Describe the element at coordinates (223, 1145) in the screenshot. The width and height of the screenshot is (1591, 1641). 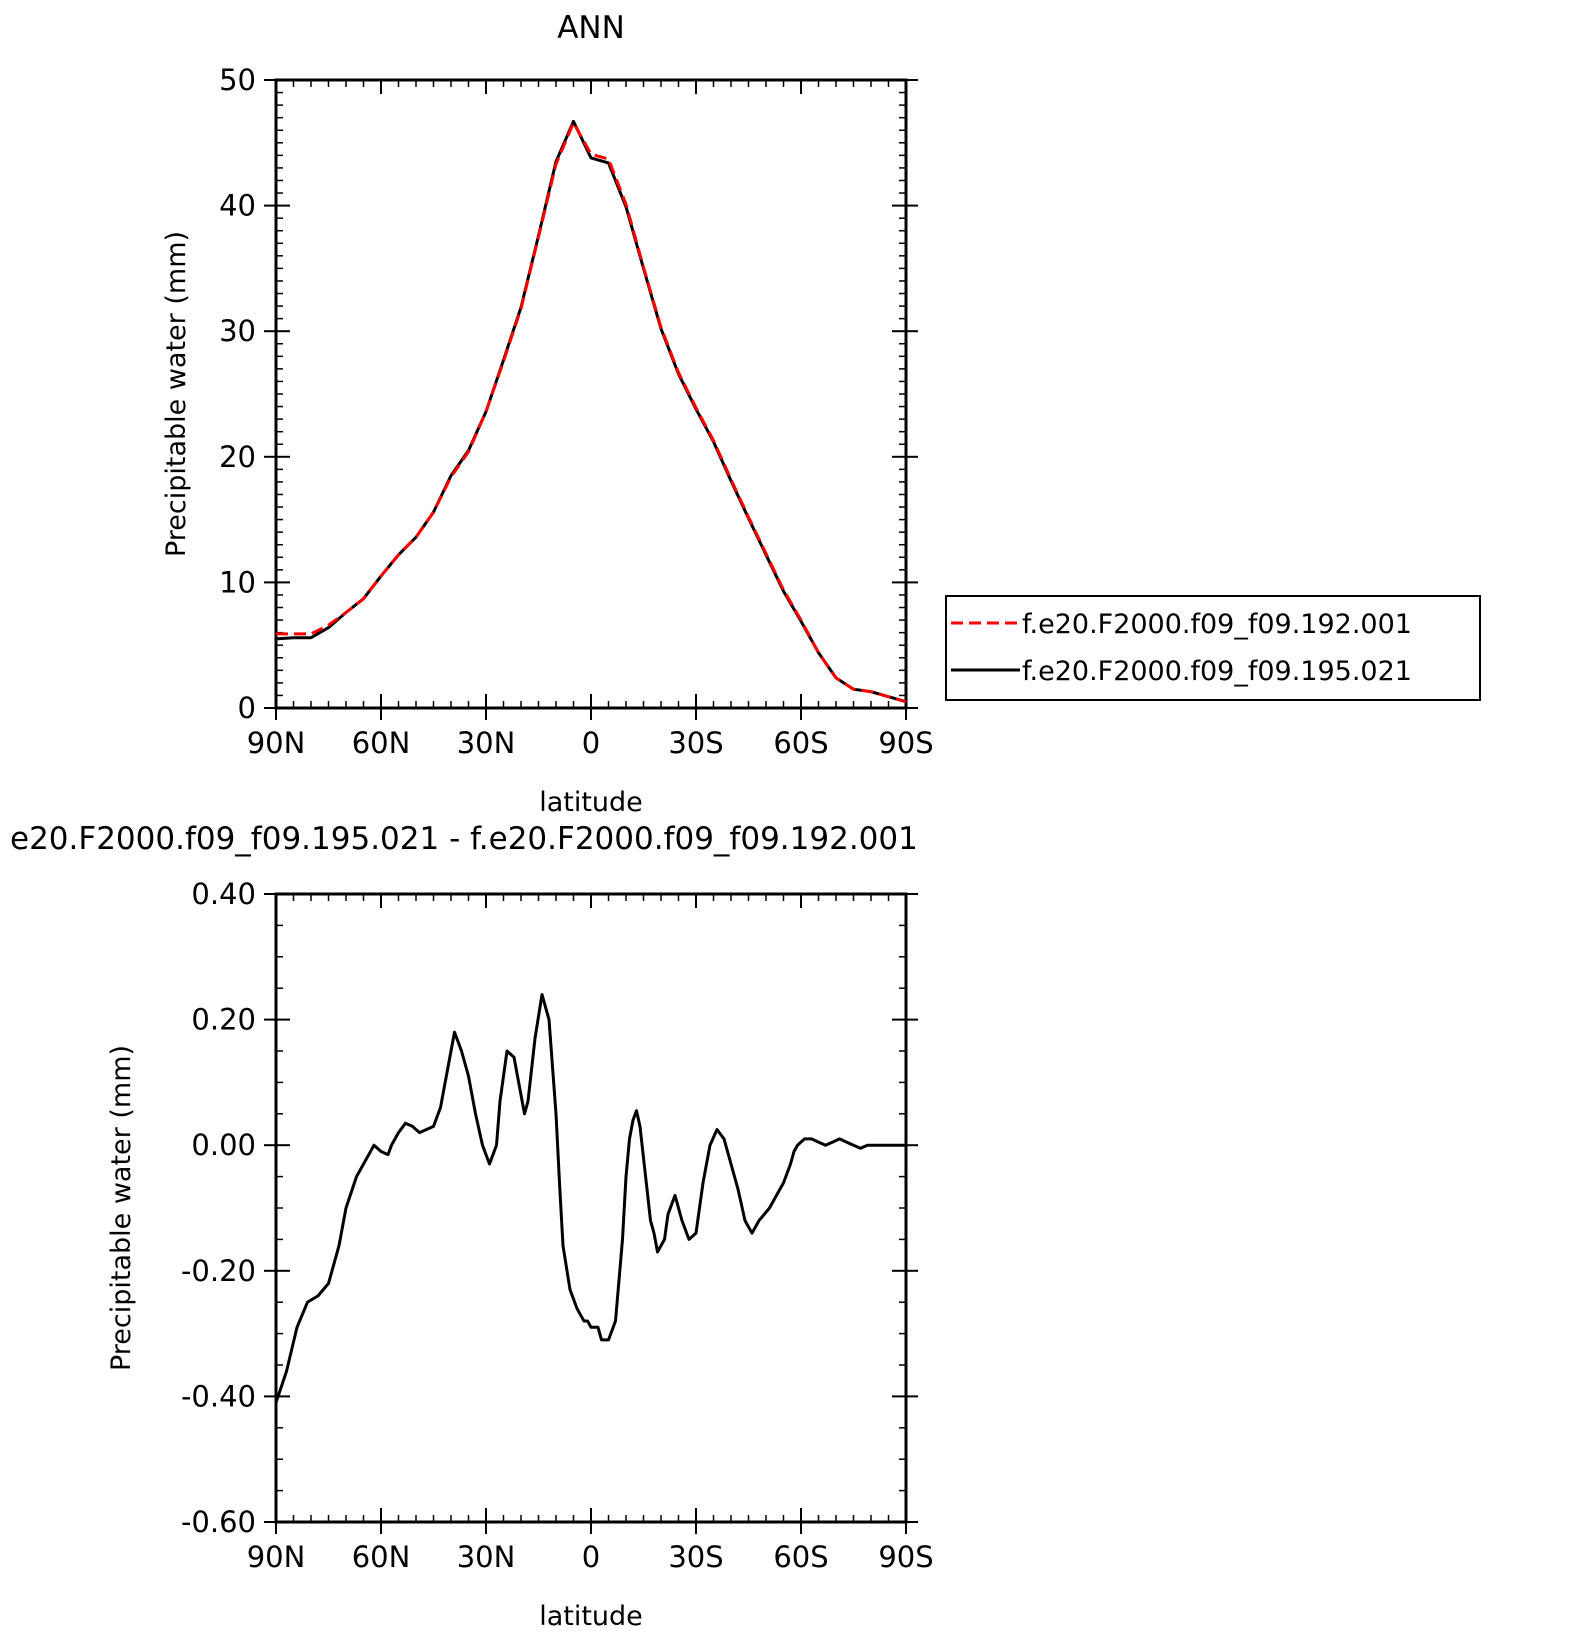
I see `y-tick-label: 0.00` at that location.